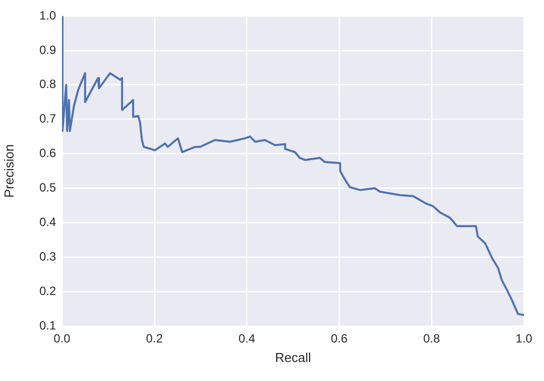 This screenshot has width=544, height=381. What do you see at coordinates (47, 221) in the screenshot?
I see `y-tick-label: 0.4` at bounding box center [47, 221].